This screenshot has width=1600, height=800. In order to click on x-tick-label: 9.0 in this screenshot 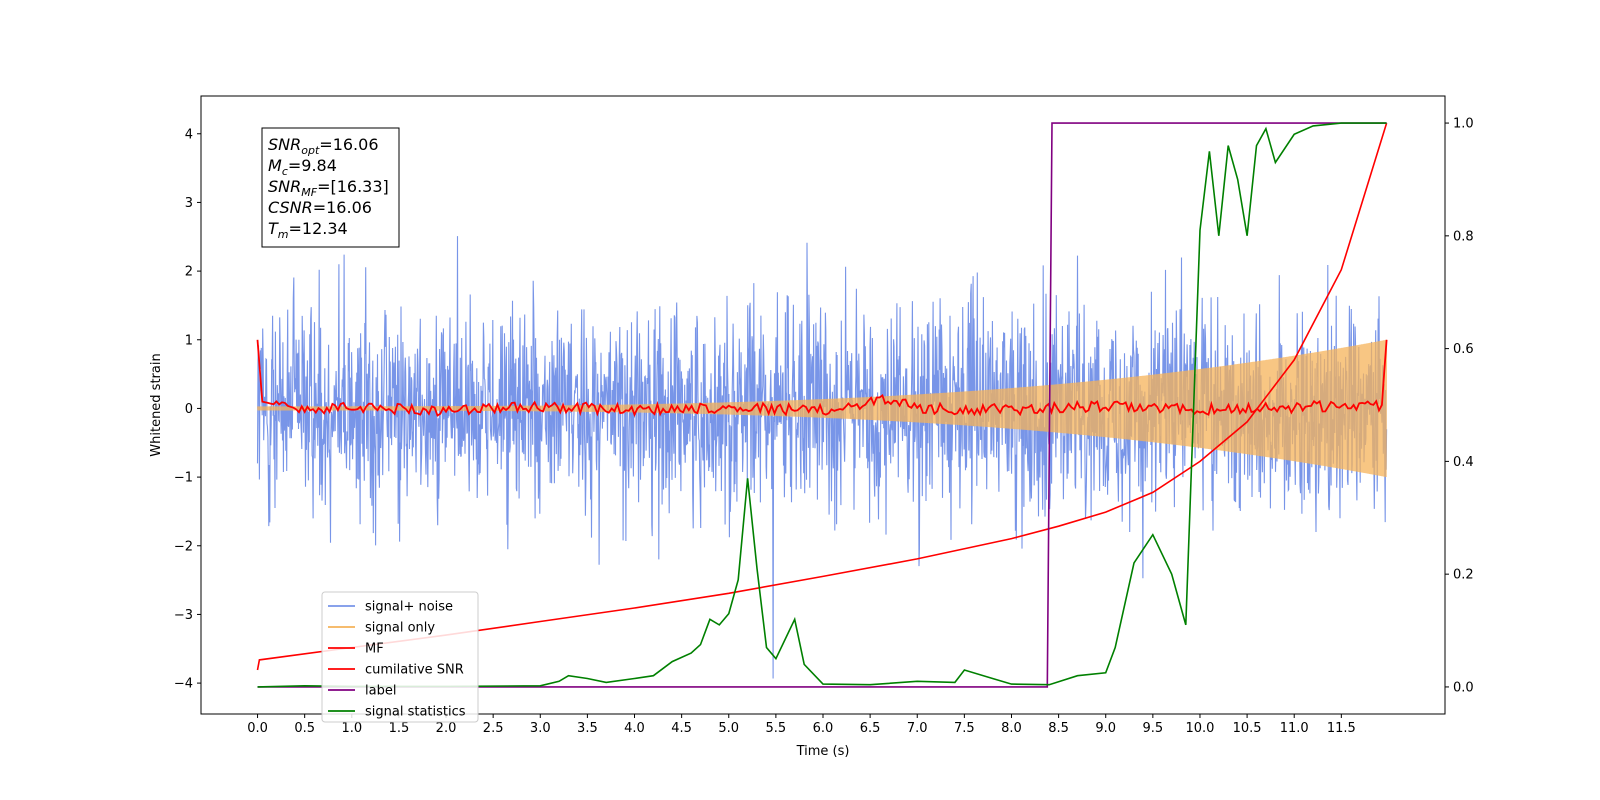, I will do `click(1105, 728)`.